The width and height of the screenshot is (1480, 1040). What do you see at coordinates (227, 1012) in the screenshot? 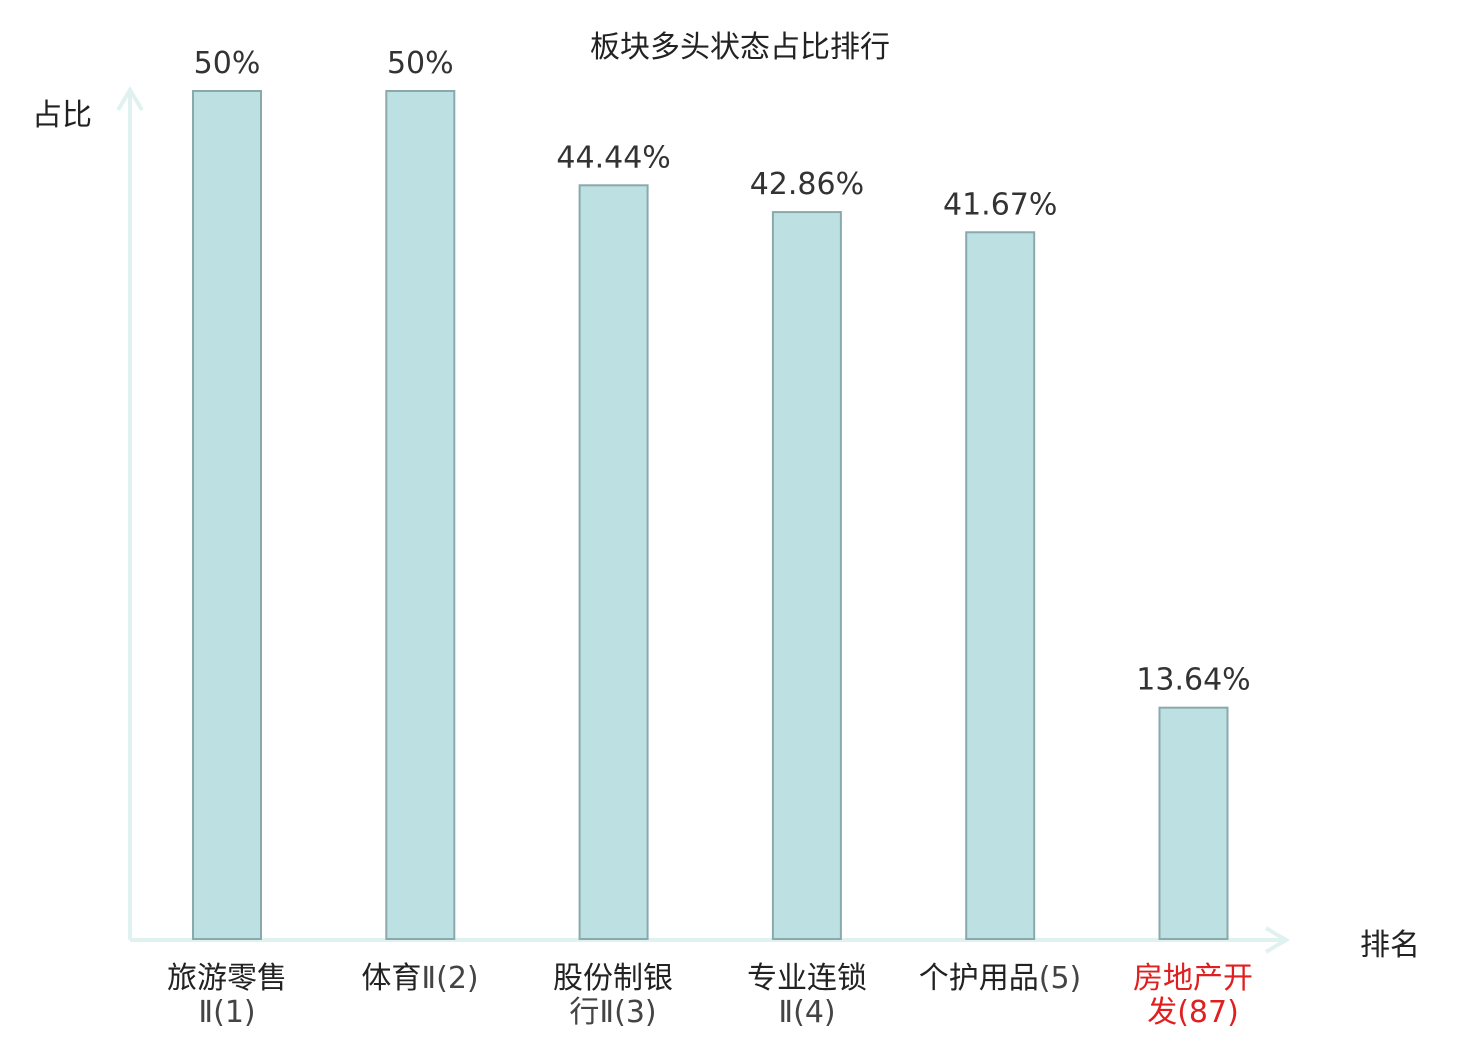
I see `category-label-rank: Ⅱ(1)` at bounding box center [227, 1012].